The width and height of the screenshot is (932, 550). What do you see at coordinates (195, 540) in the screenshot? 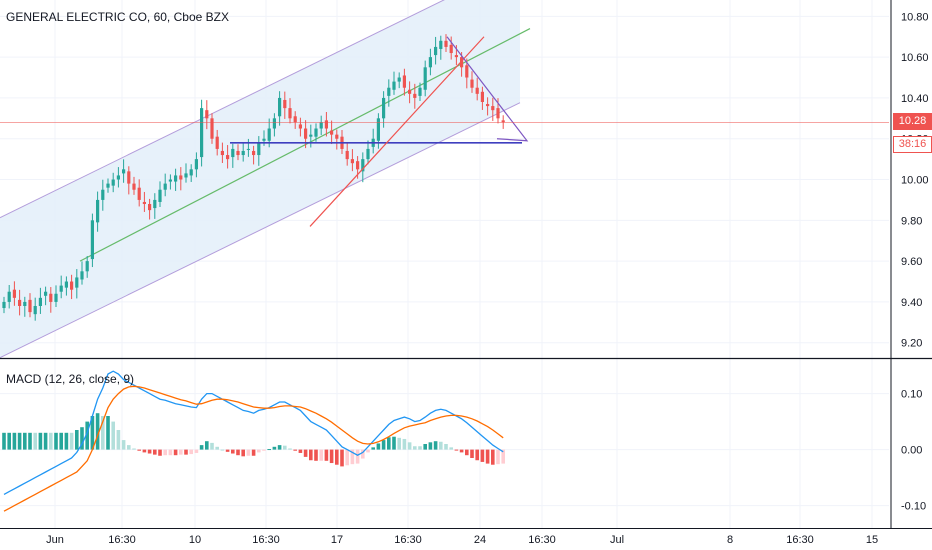
I see `time-tick-label: 10` at bounding box center [195, 540].